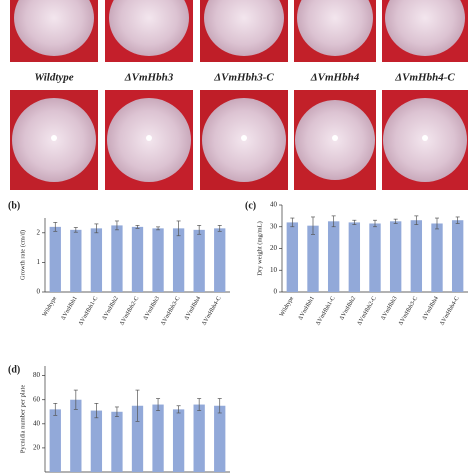  I want to click on y-tick-label: 30, so click(274, 226).